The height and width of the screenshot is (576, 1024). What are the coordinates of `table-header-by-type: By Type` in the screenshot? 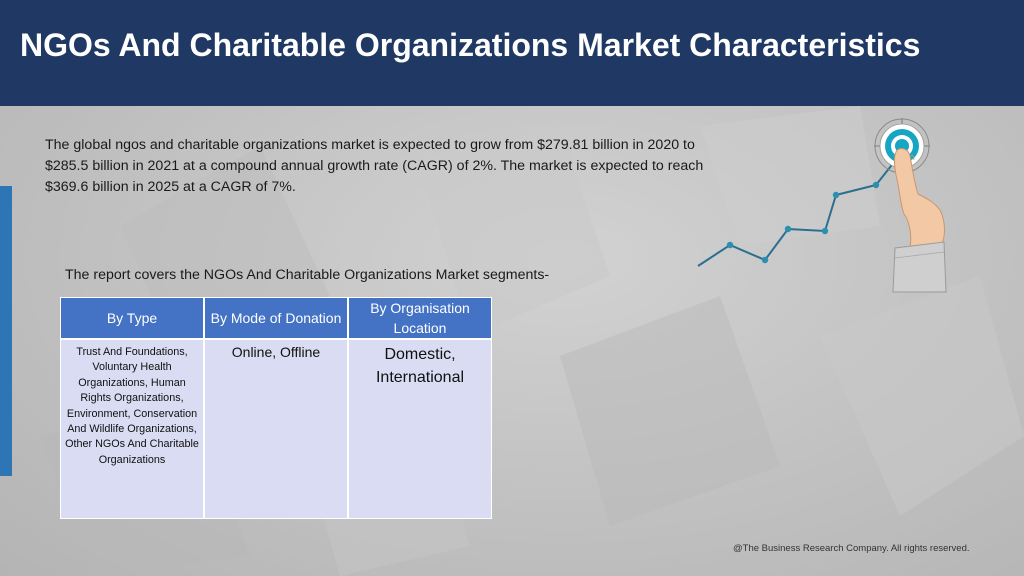 It's located at (132, 318).